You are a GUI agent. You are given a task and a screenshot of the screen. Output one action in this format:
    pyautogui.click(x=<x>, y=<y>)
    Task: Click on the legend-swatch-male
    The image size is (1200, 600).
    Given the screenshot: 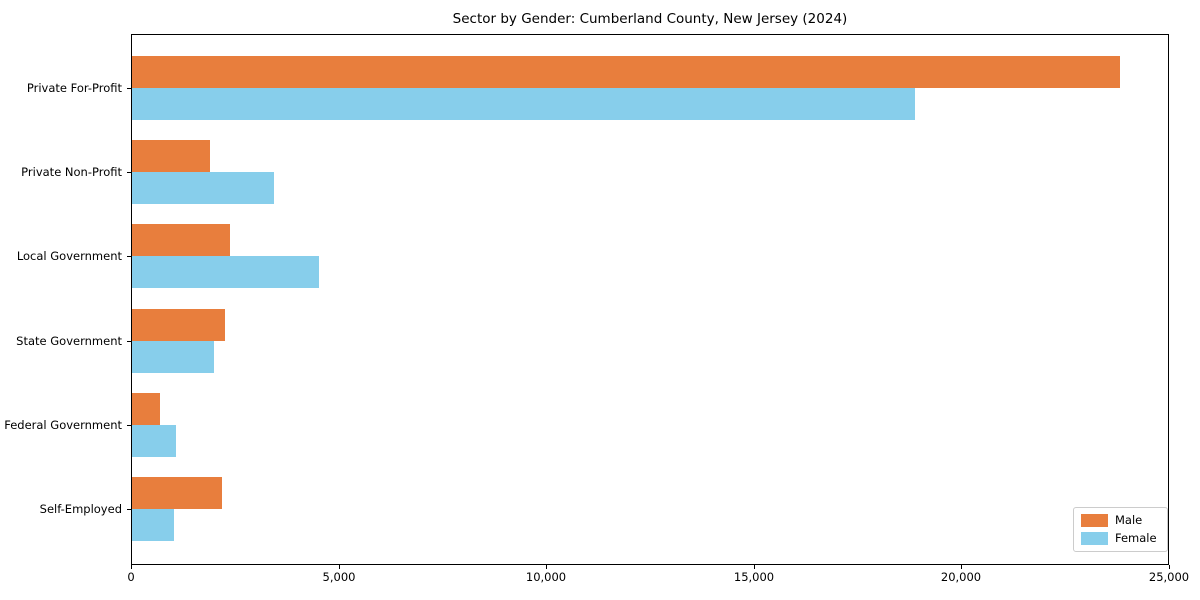 What is the action you would take?
    pyautogui.click(x=1094, y=520)
    